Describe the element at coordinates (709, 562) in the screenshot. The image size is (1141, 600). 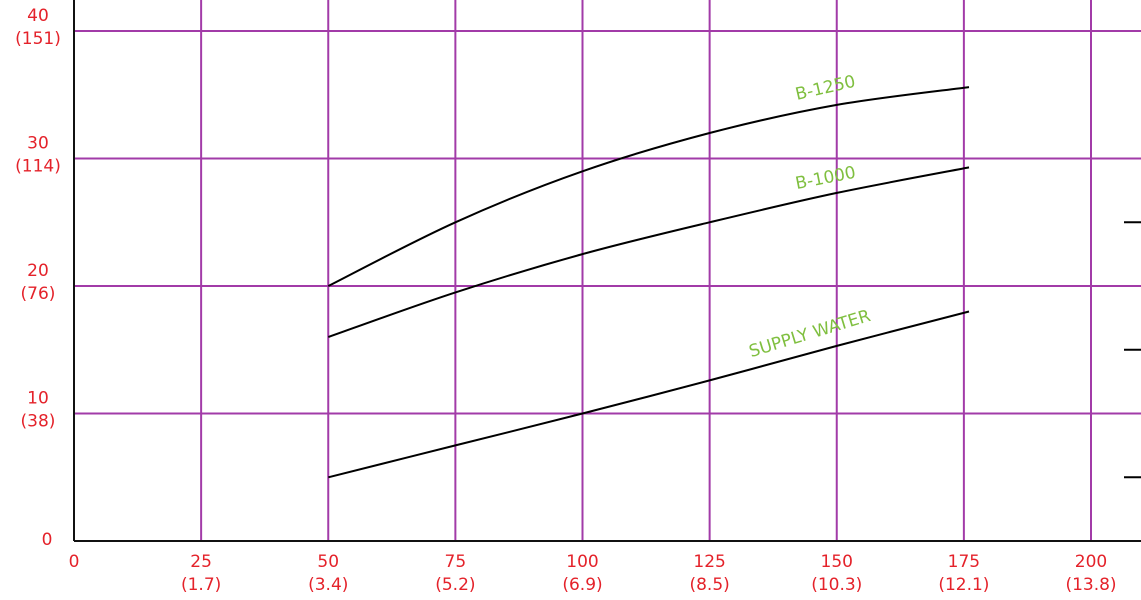
I see `x-tick-label-125: 125` at that location.